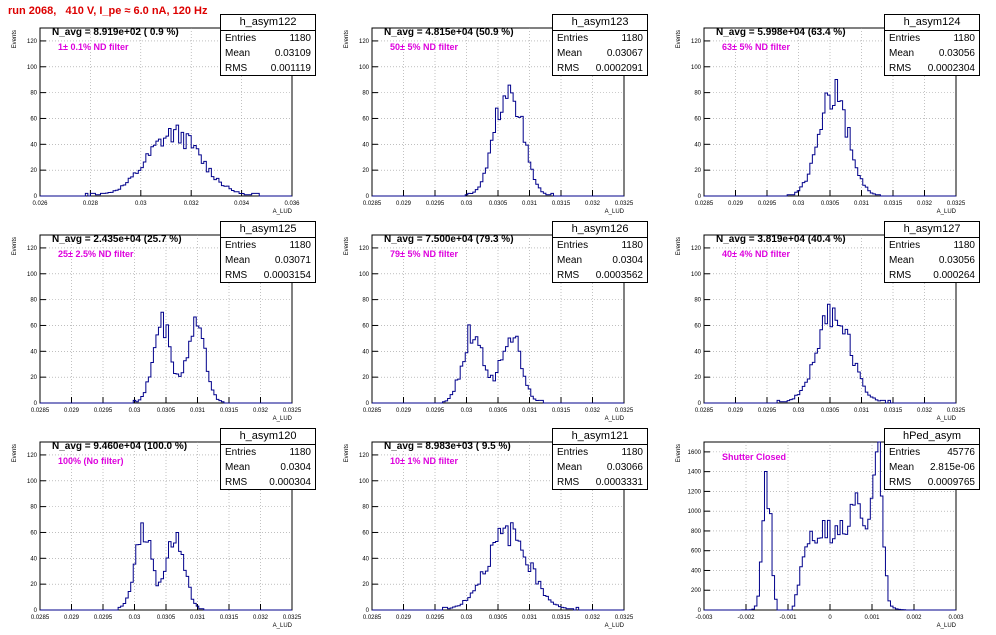 Image resolution: width=996 pixels, height=635 pixels. I want to click on run-title: run 2068, 410 V, I_pe ≈ 6.0 nA, 120 Hz, so click(108, 11).